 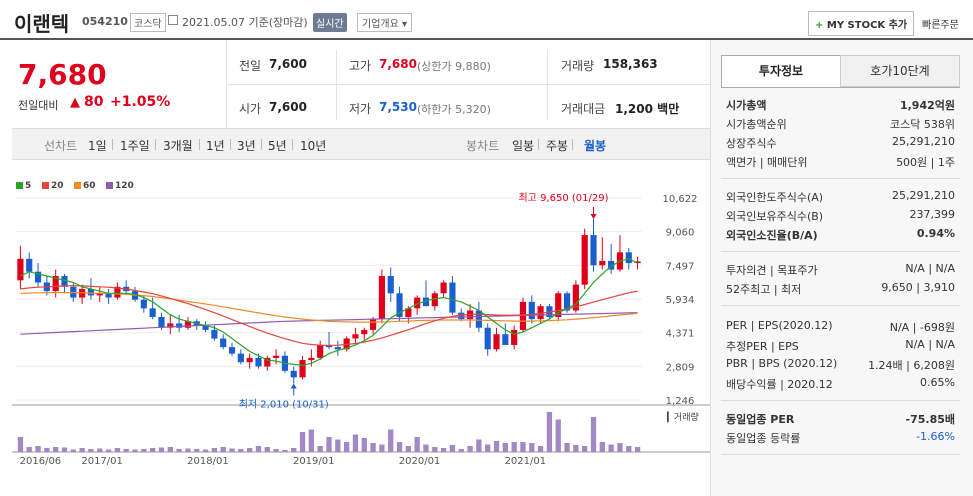 What do you see at coordinates (148, 22) in the screenshot?
I see `market-badge: 코스닥` at bounding box center [148, 22].